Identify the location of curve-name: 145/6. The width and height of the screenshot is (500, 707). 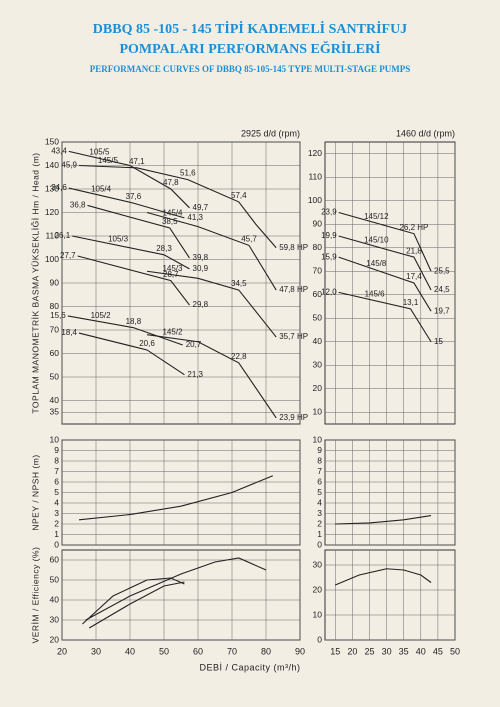
(375, 294).